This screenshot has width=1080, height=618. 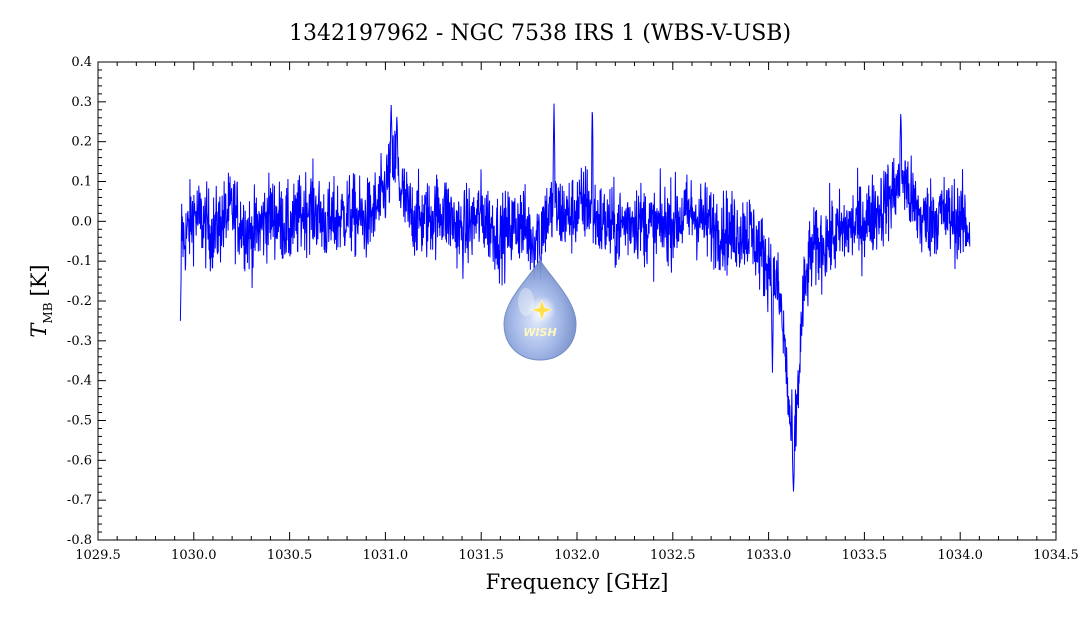 What do you see at coordinates (81, 221) in the screenshot?
I see `y-tick-label: 0.0` at bounding box center [81, 221].